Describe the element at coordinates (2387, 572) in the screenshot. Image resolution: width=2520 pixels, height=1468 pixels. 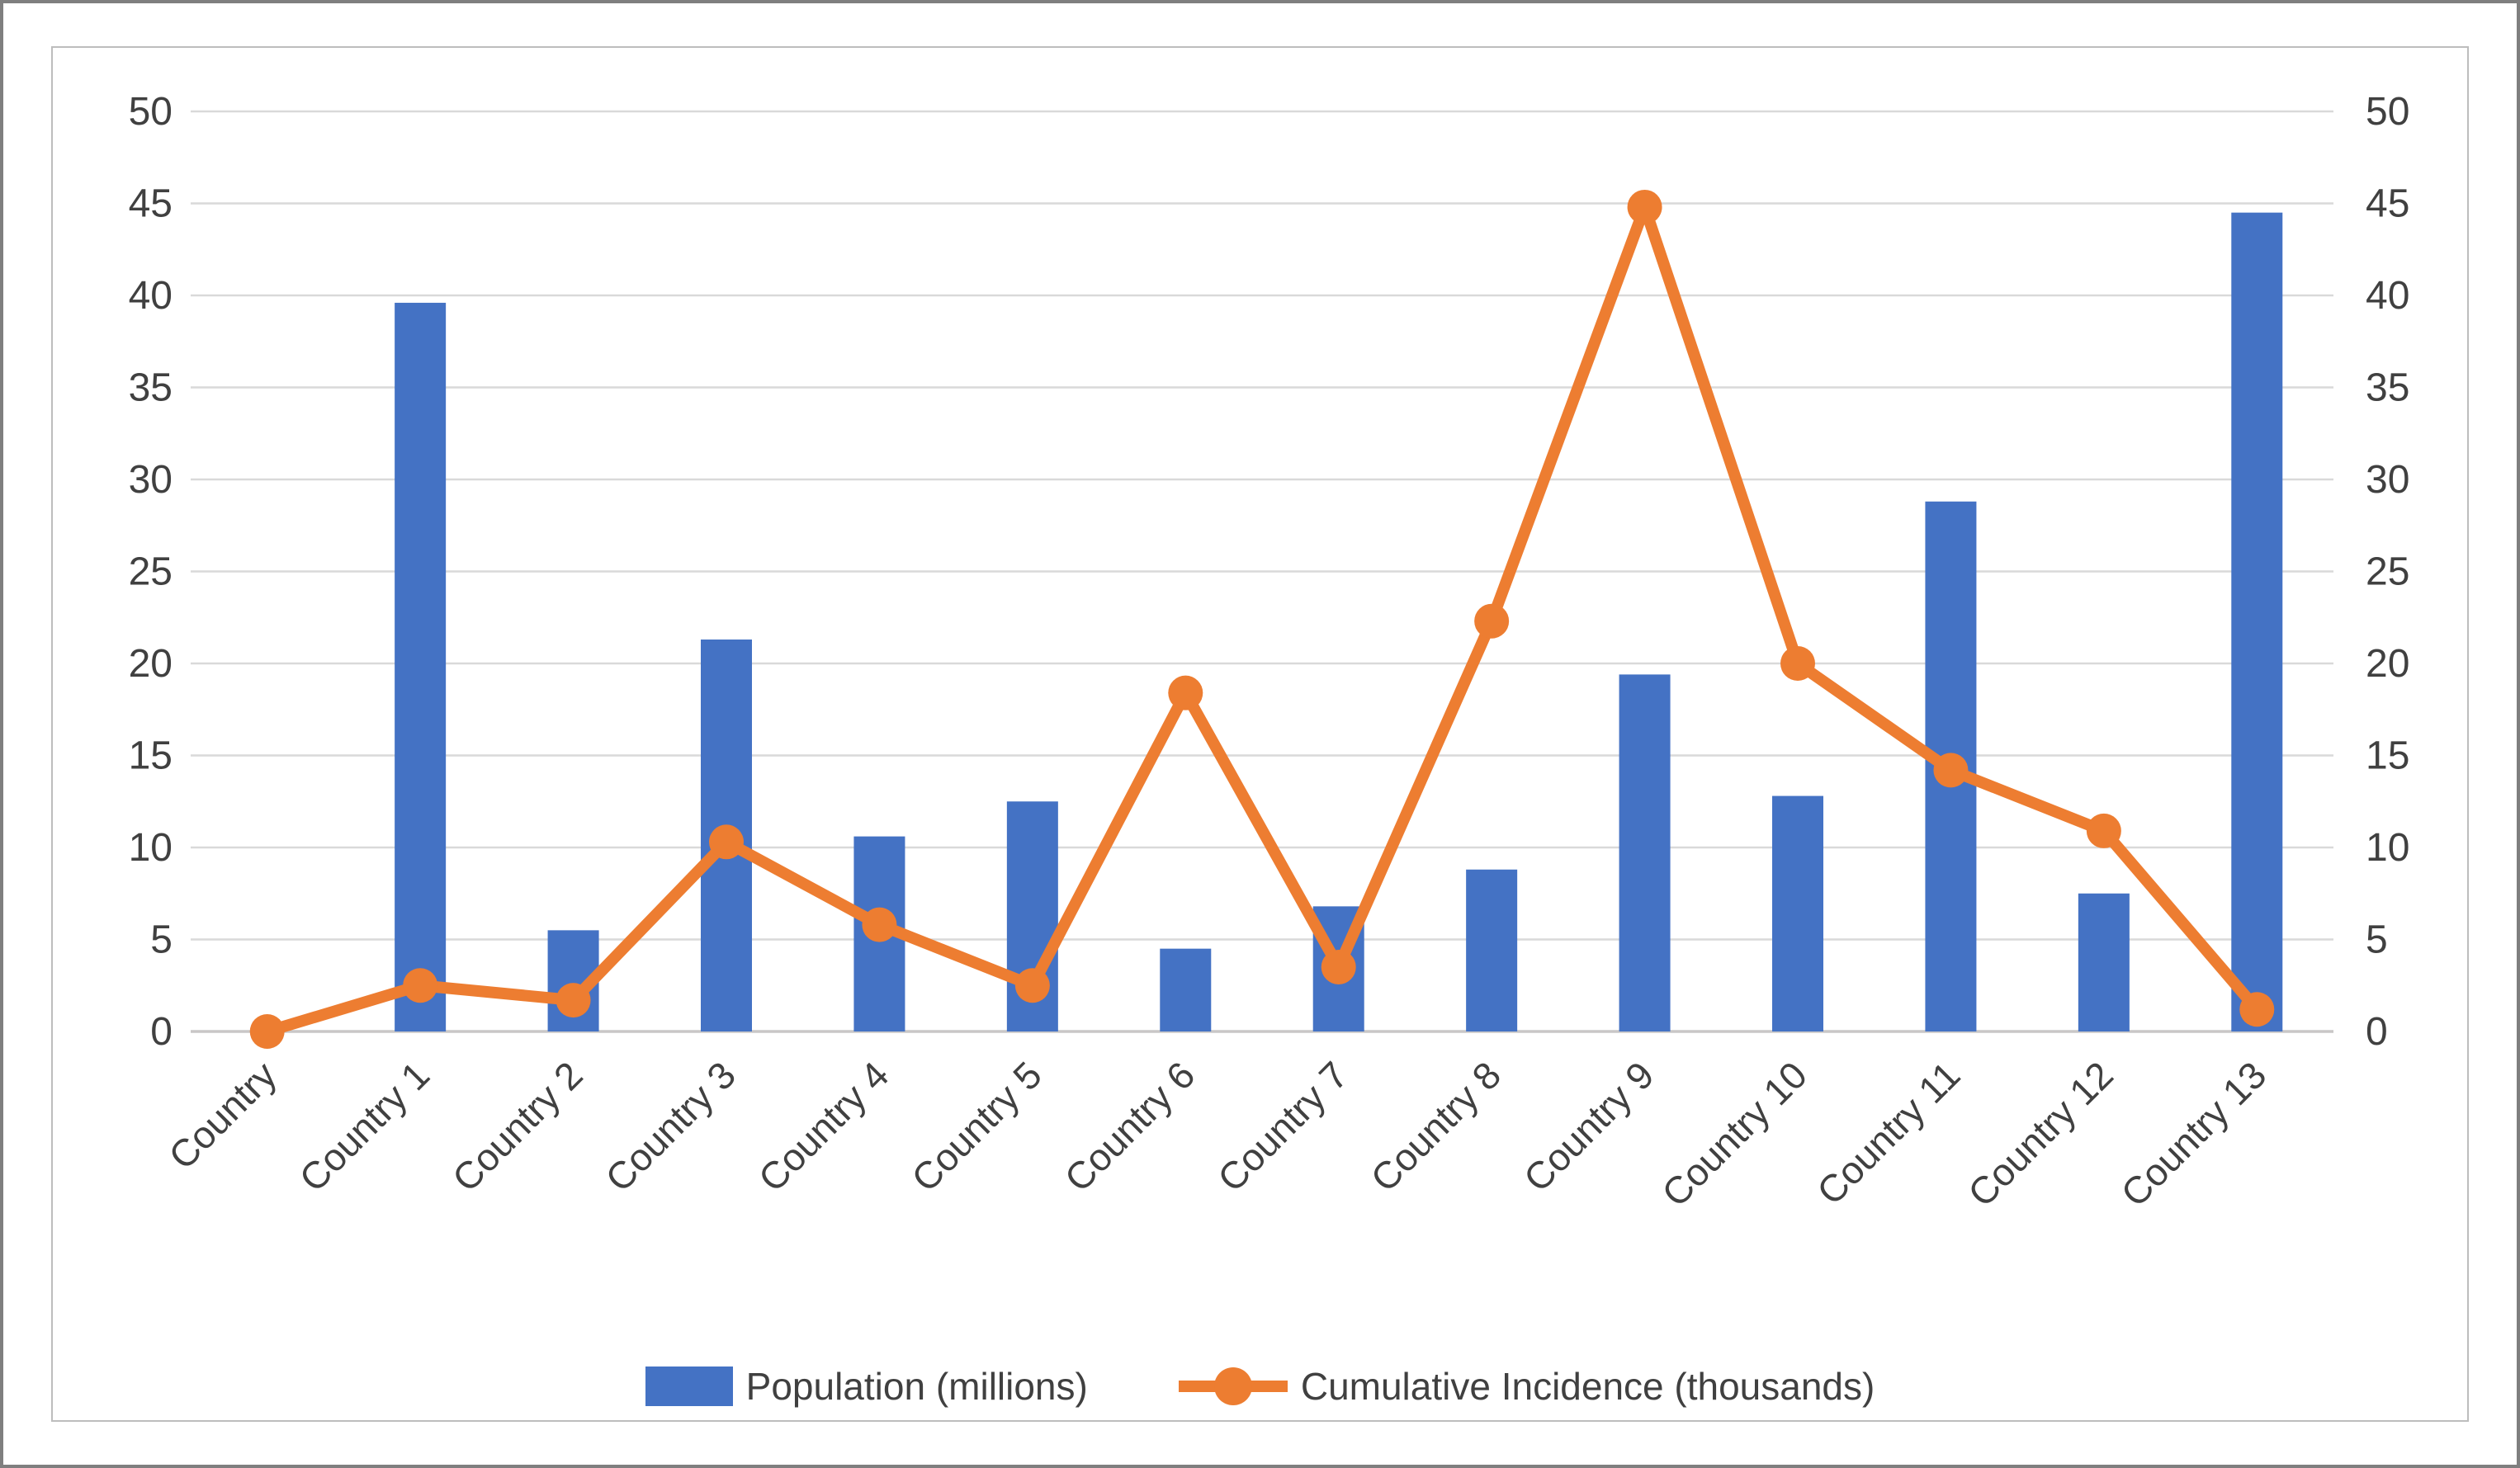
I see `y-tick-label-right: 25` at that location.